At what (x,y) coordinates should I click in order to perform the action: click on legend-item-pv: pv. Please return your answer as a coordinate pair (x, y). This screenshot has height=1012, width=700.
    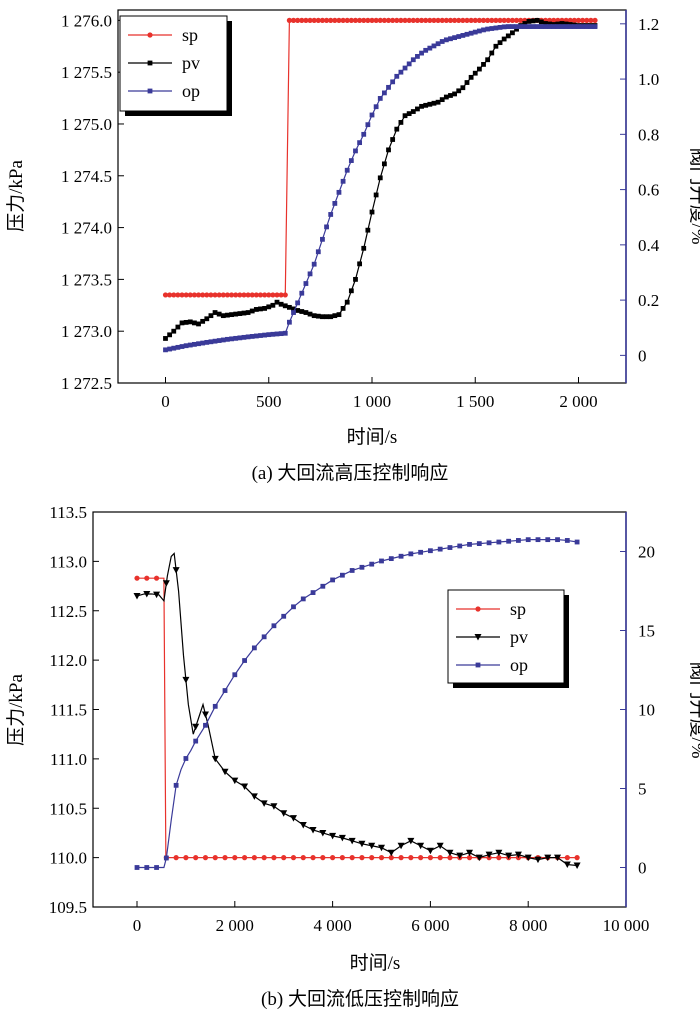
    Looking at the image, I should click on (164, 63).